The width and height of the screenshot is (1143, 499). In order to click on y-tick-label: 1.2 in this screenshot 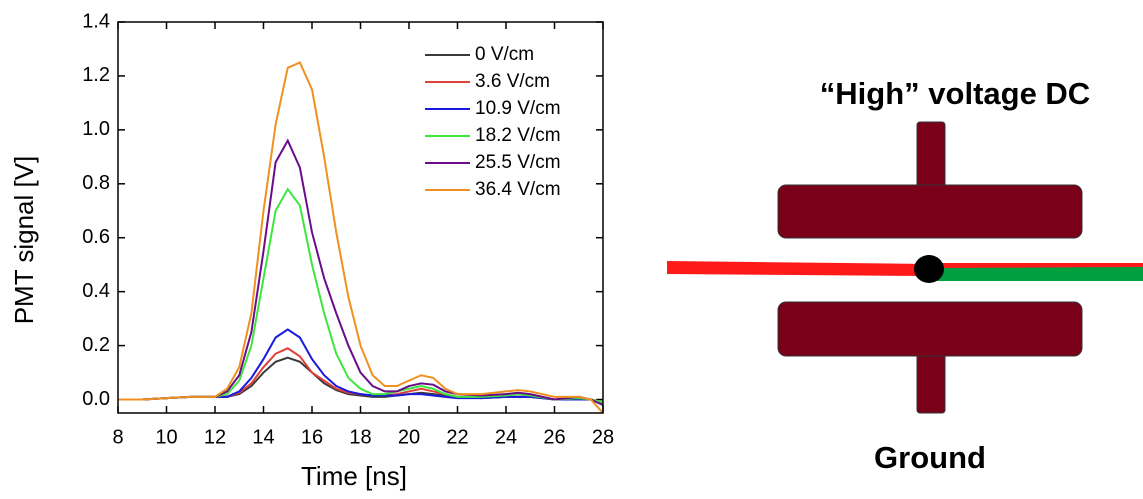, I will do `click(96, 75)`.